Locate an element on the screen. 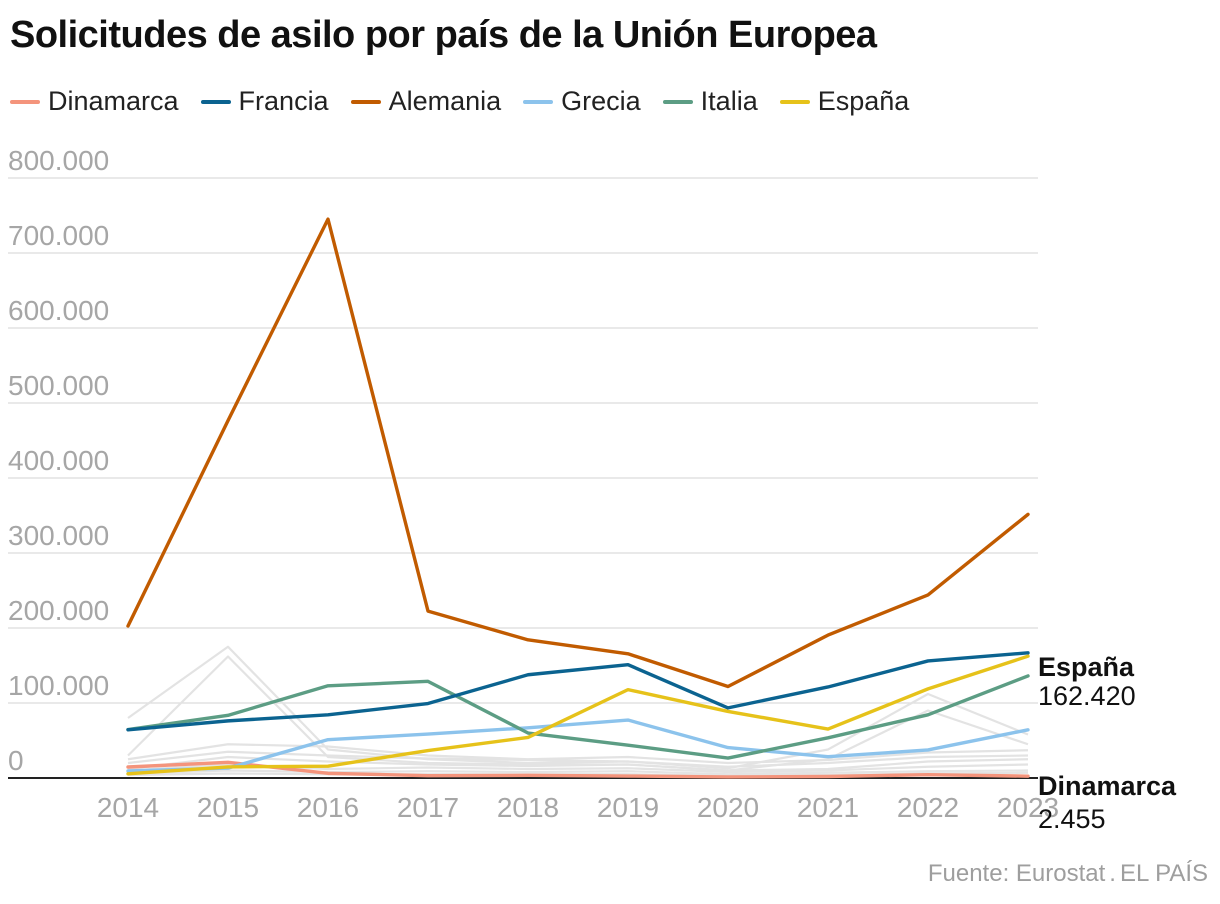  legend-item-italia: Italia is located at coordinates (710, 101).